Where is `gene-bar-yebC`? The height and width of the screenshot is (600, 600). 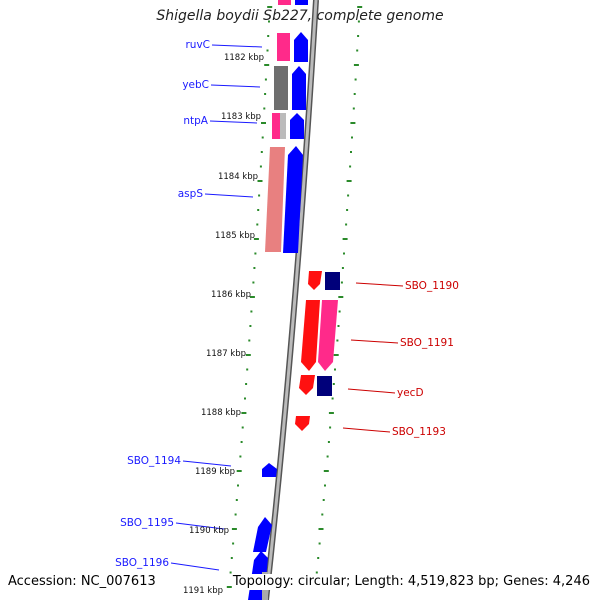 gene-bar-yebC is located at coordinates (281, 88).